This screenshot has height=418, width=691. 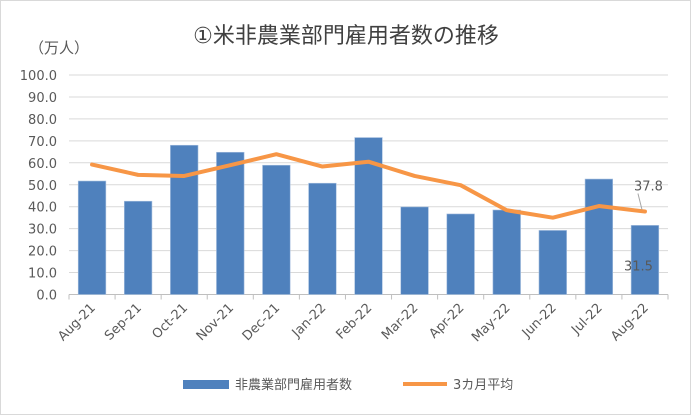 What do you see at coordinates (638, 267) in the screenshot?
I see `bar-data-label: 31.5` at bounding box center [638, 267].